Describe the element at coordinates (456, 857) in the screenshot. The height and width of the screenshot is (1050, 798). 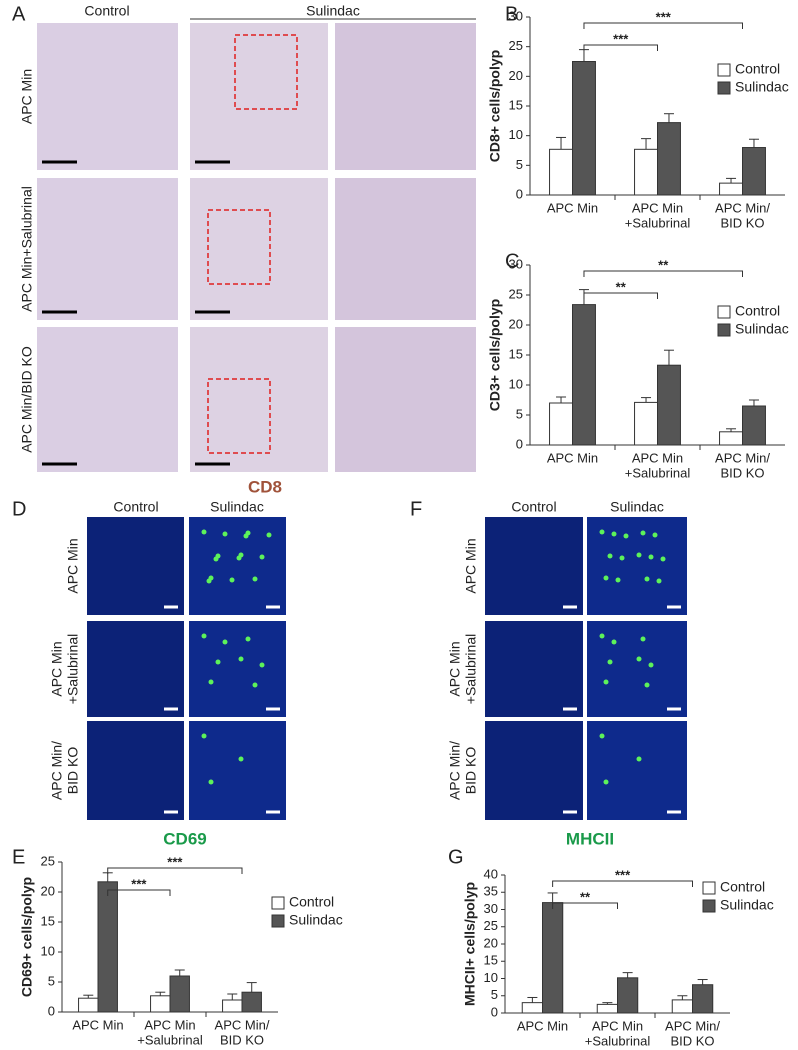
I see `panel-label: G` at that location.